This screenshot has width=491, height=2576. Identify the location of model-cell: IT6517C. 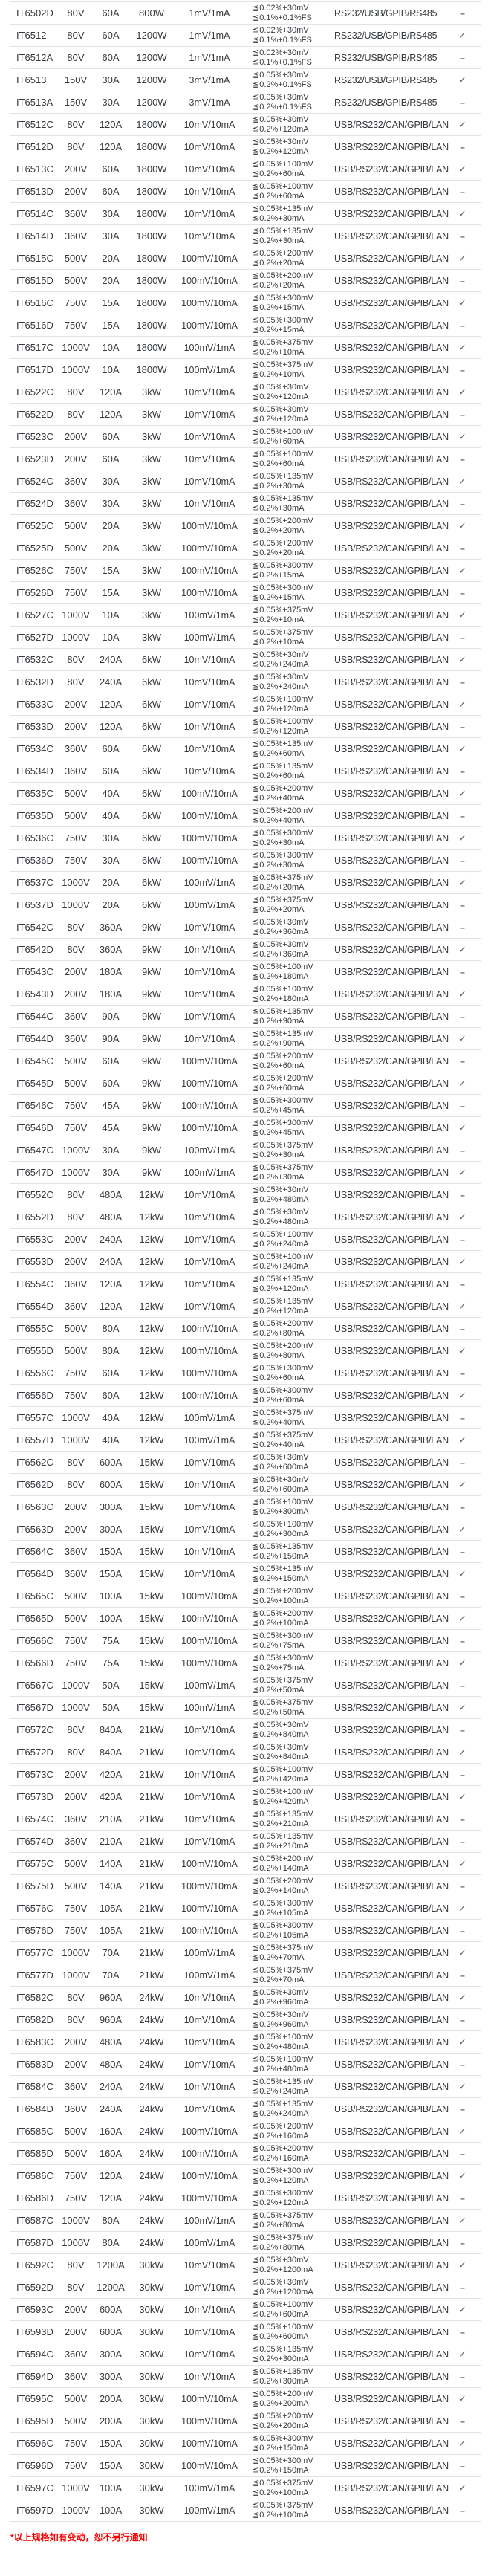
(34, 347).